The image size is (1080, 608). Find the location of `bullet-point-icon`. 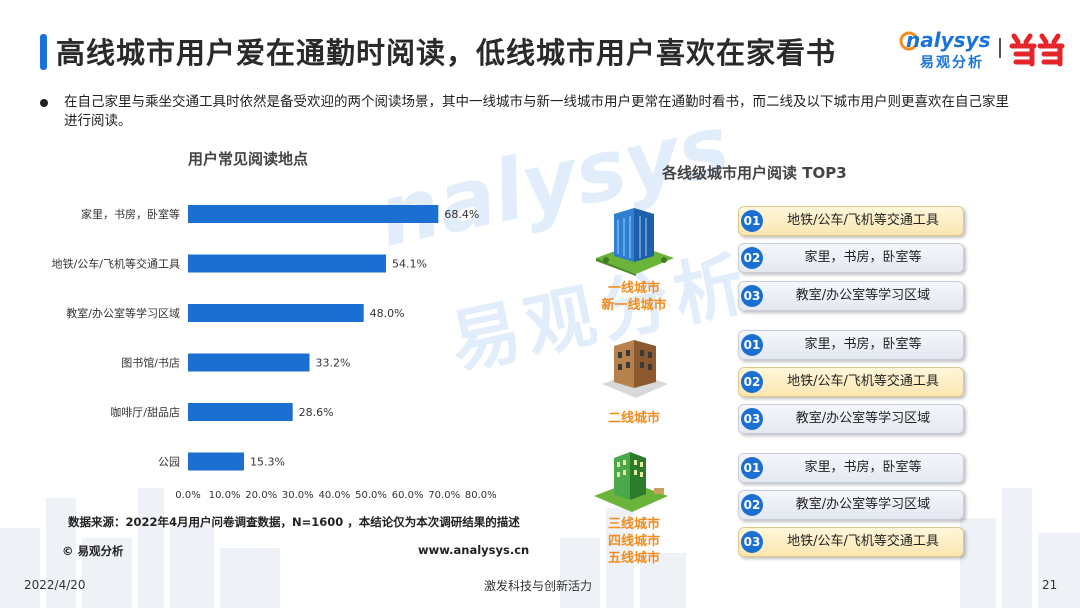

bullet-point-icon is located at coordinates (44, 103).